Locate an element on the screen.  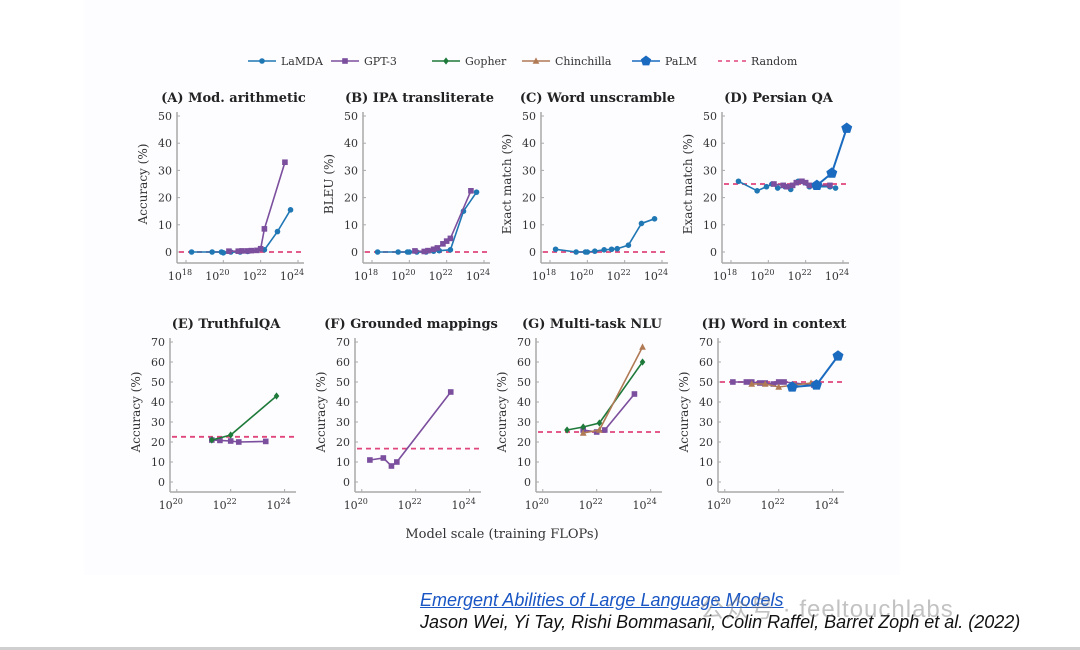
legend-item-gopher: Gopher is located at coordinates (469, 61).